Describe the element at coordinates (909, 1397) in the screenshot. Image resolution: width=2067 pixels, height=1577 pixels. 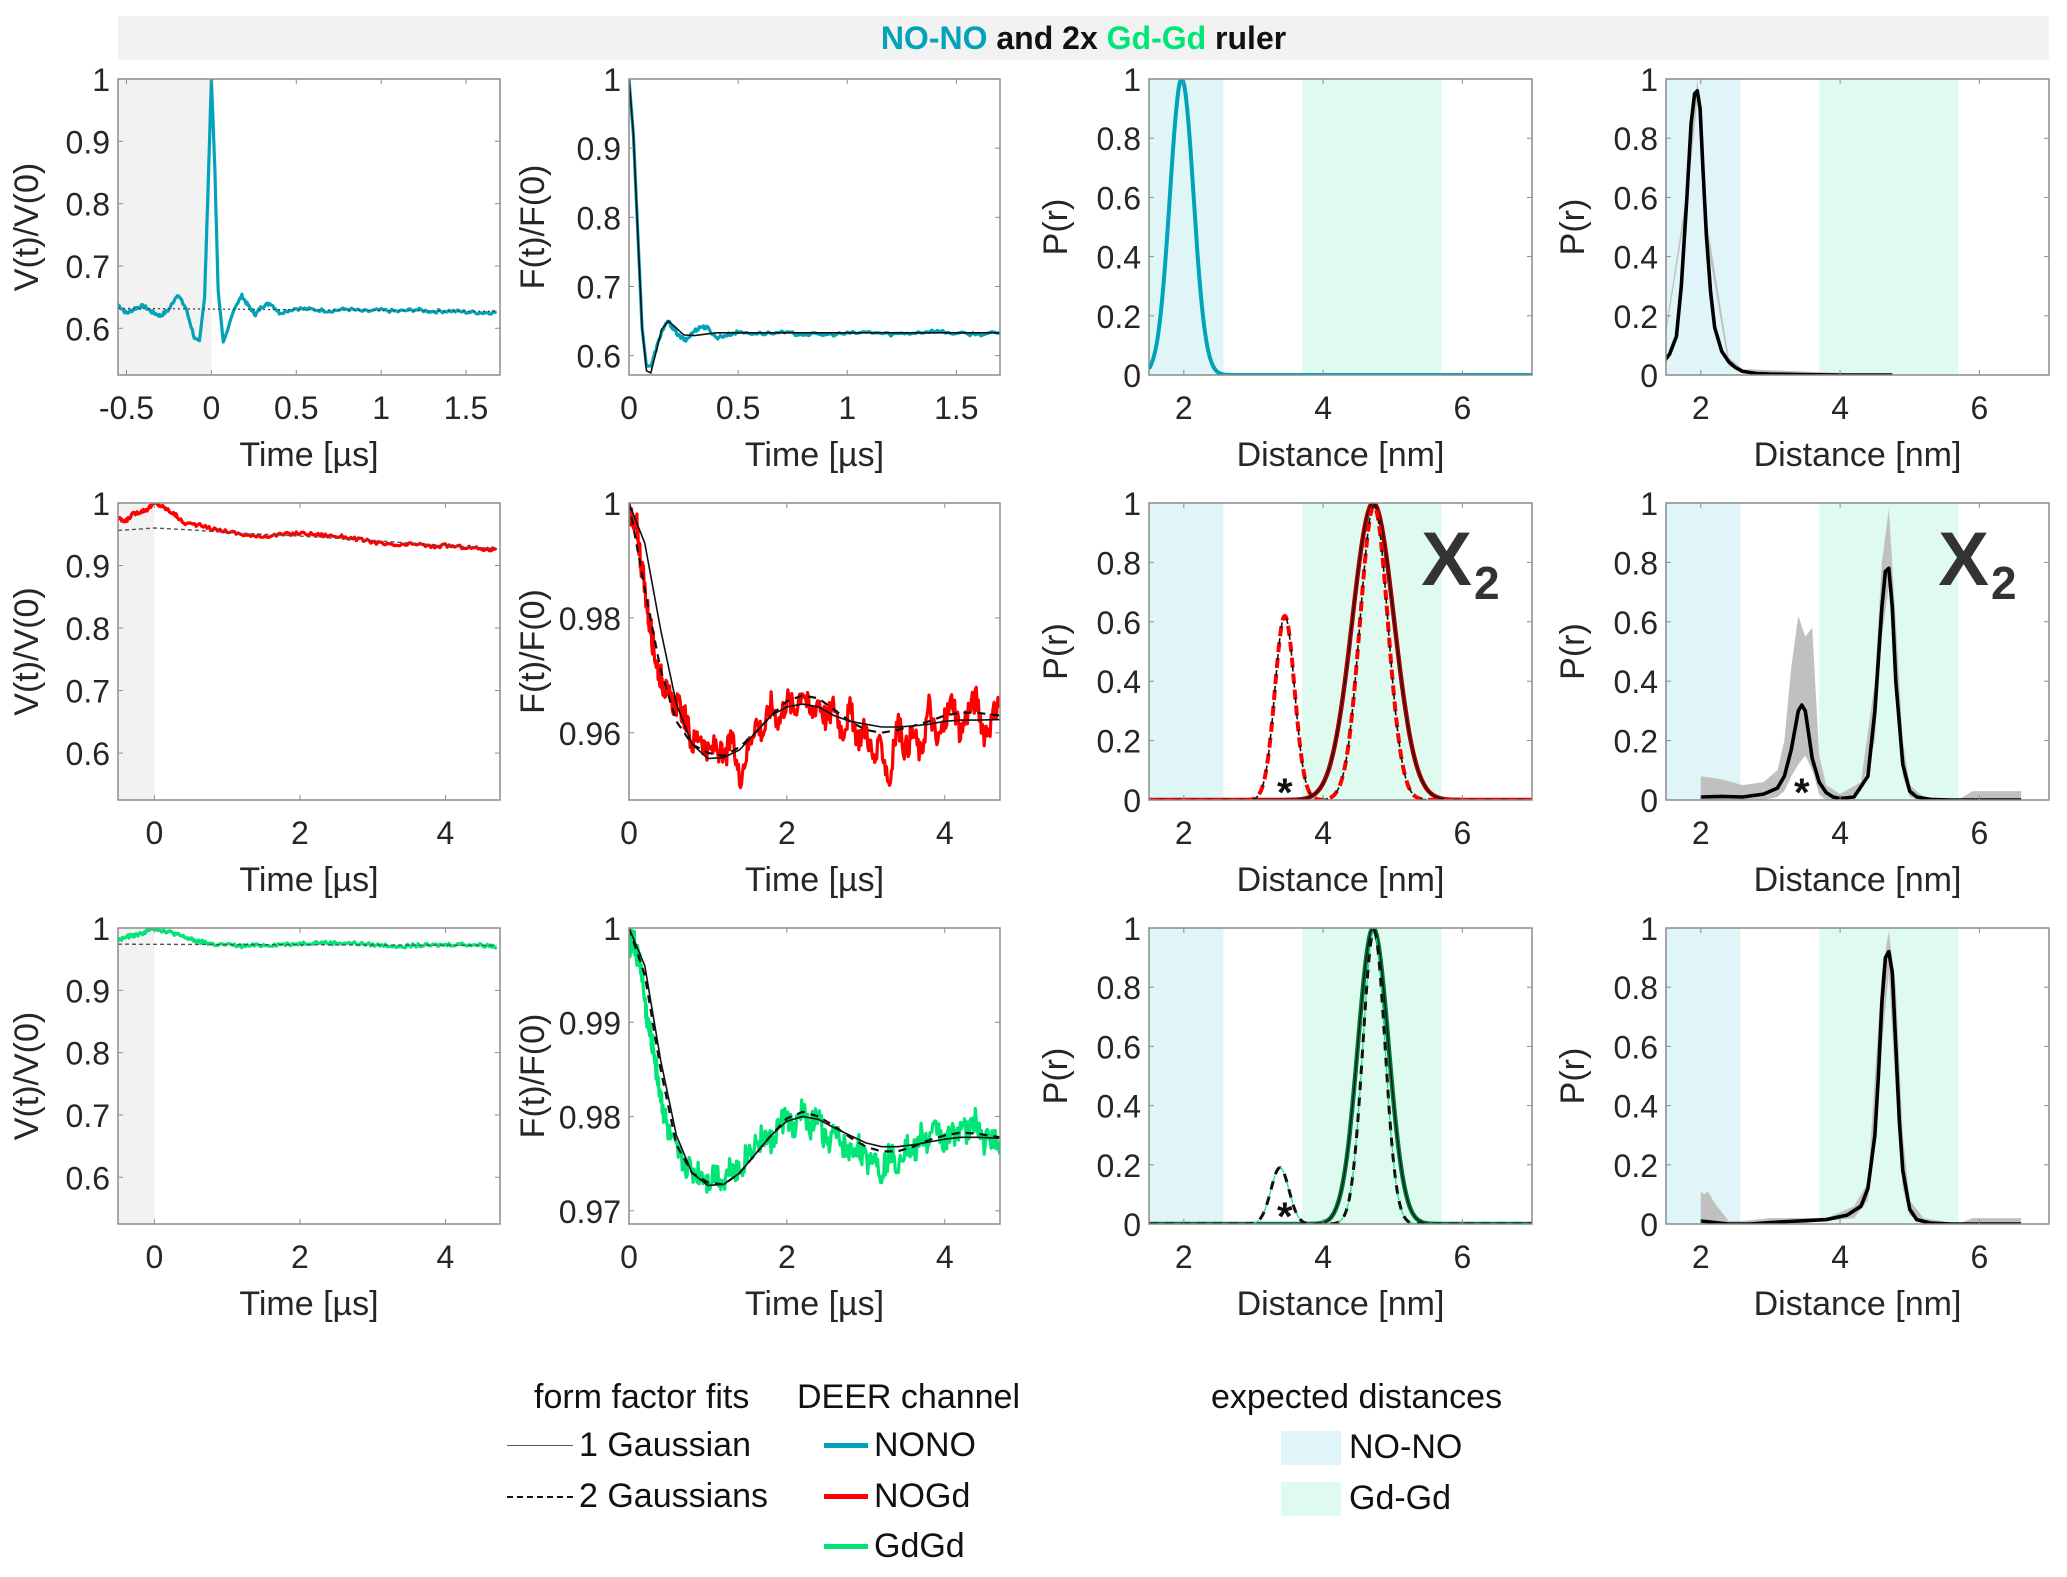
I see `legend-title: DEER channel` at that location.